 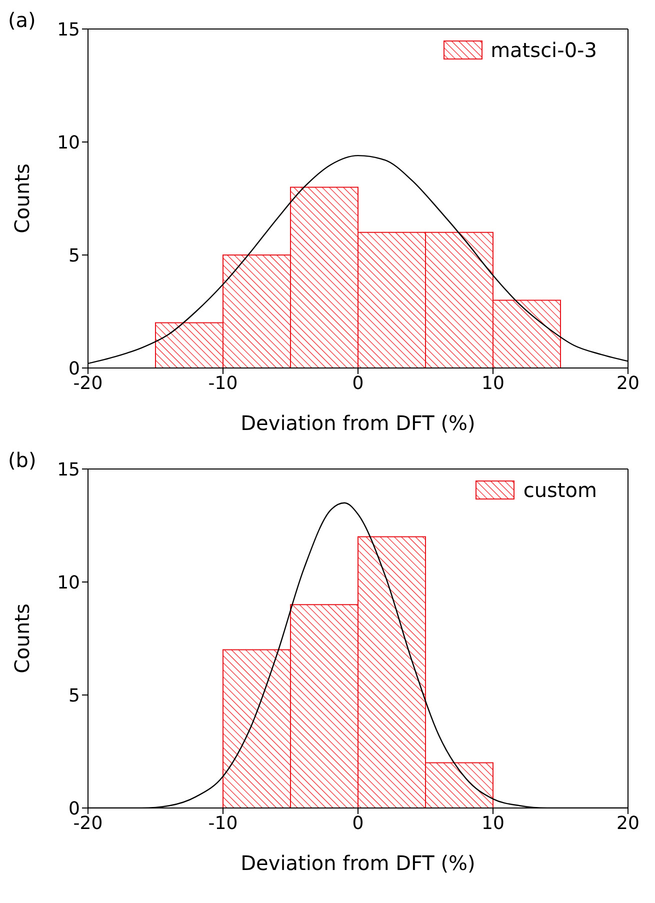 What do you see at coordinates (22, 20) in the screenshot?
I see `text: (a)` at bounding box center [22, 20].